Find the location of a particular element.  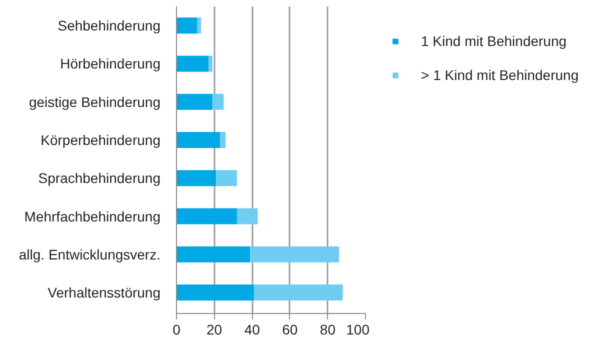

y-tick-label: Körperbehinderung is located at coordinates (100, 140).